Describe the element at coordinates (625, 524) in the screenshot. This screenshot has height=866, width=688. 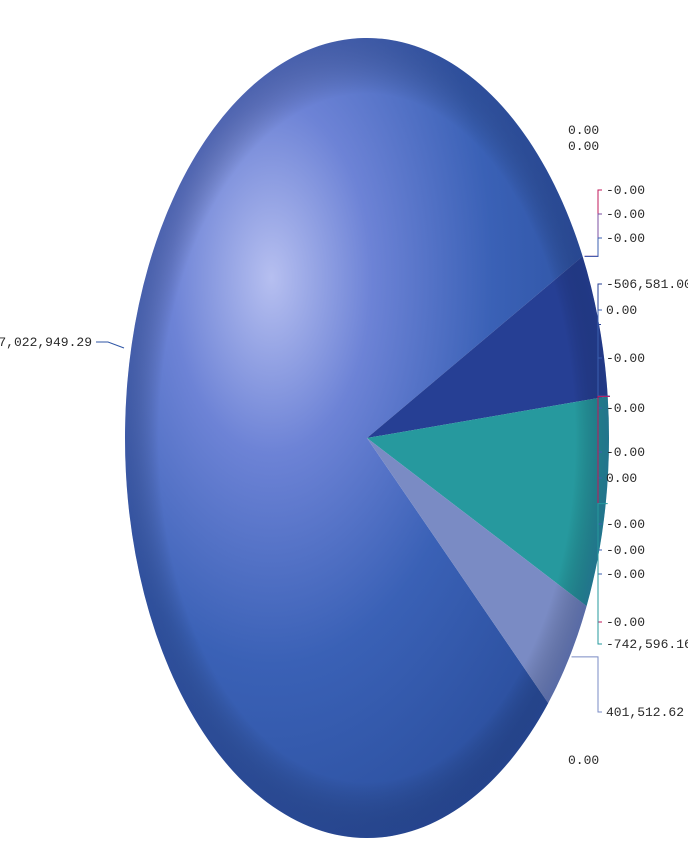
I see `data-label-12: -0.00` at that location.